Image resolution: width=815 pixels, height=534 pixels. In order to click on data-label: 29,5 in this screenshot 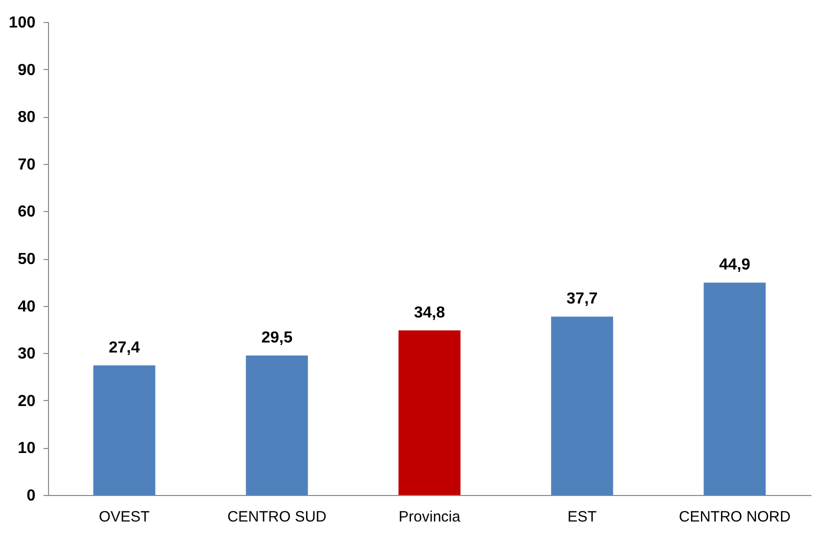, I will do `click(277, 337)`.